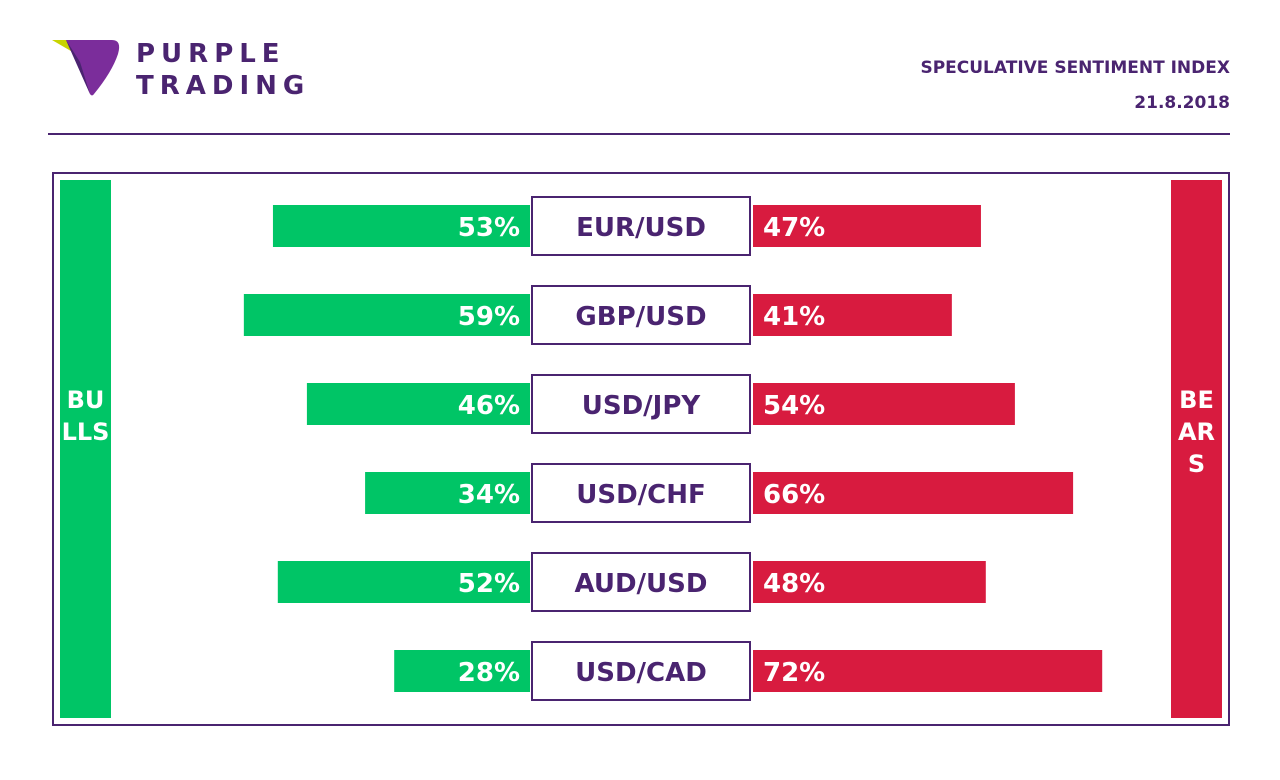  I want to click on bear-bar-gbp-usd, so click(852, 315).